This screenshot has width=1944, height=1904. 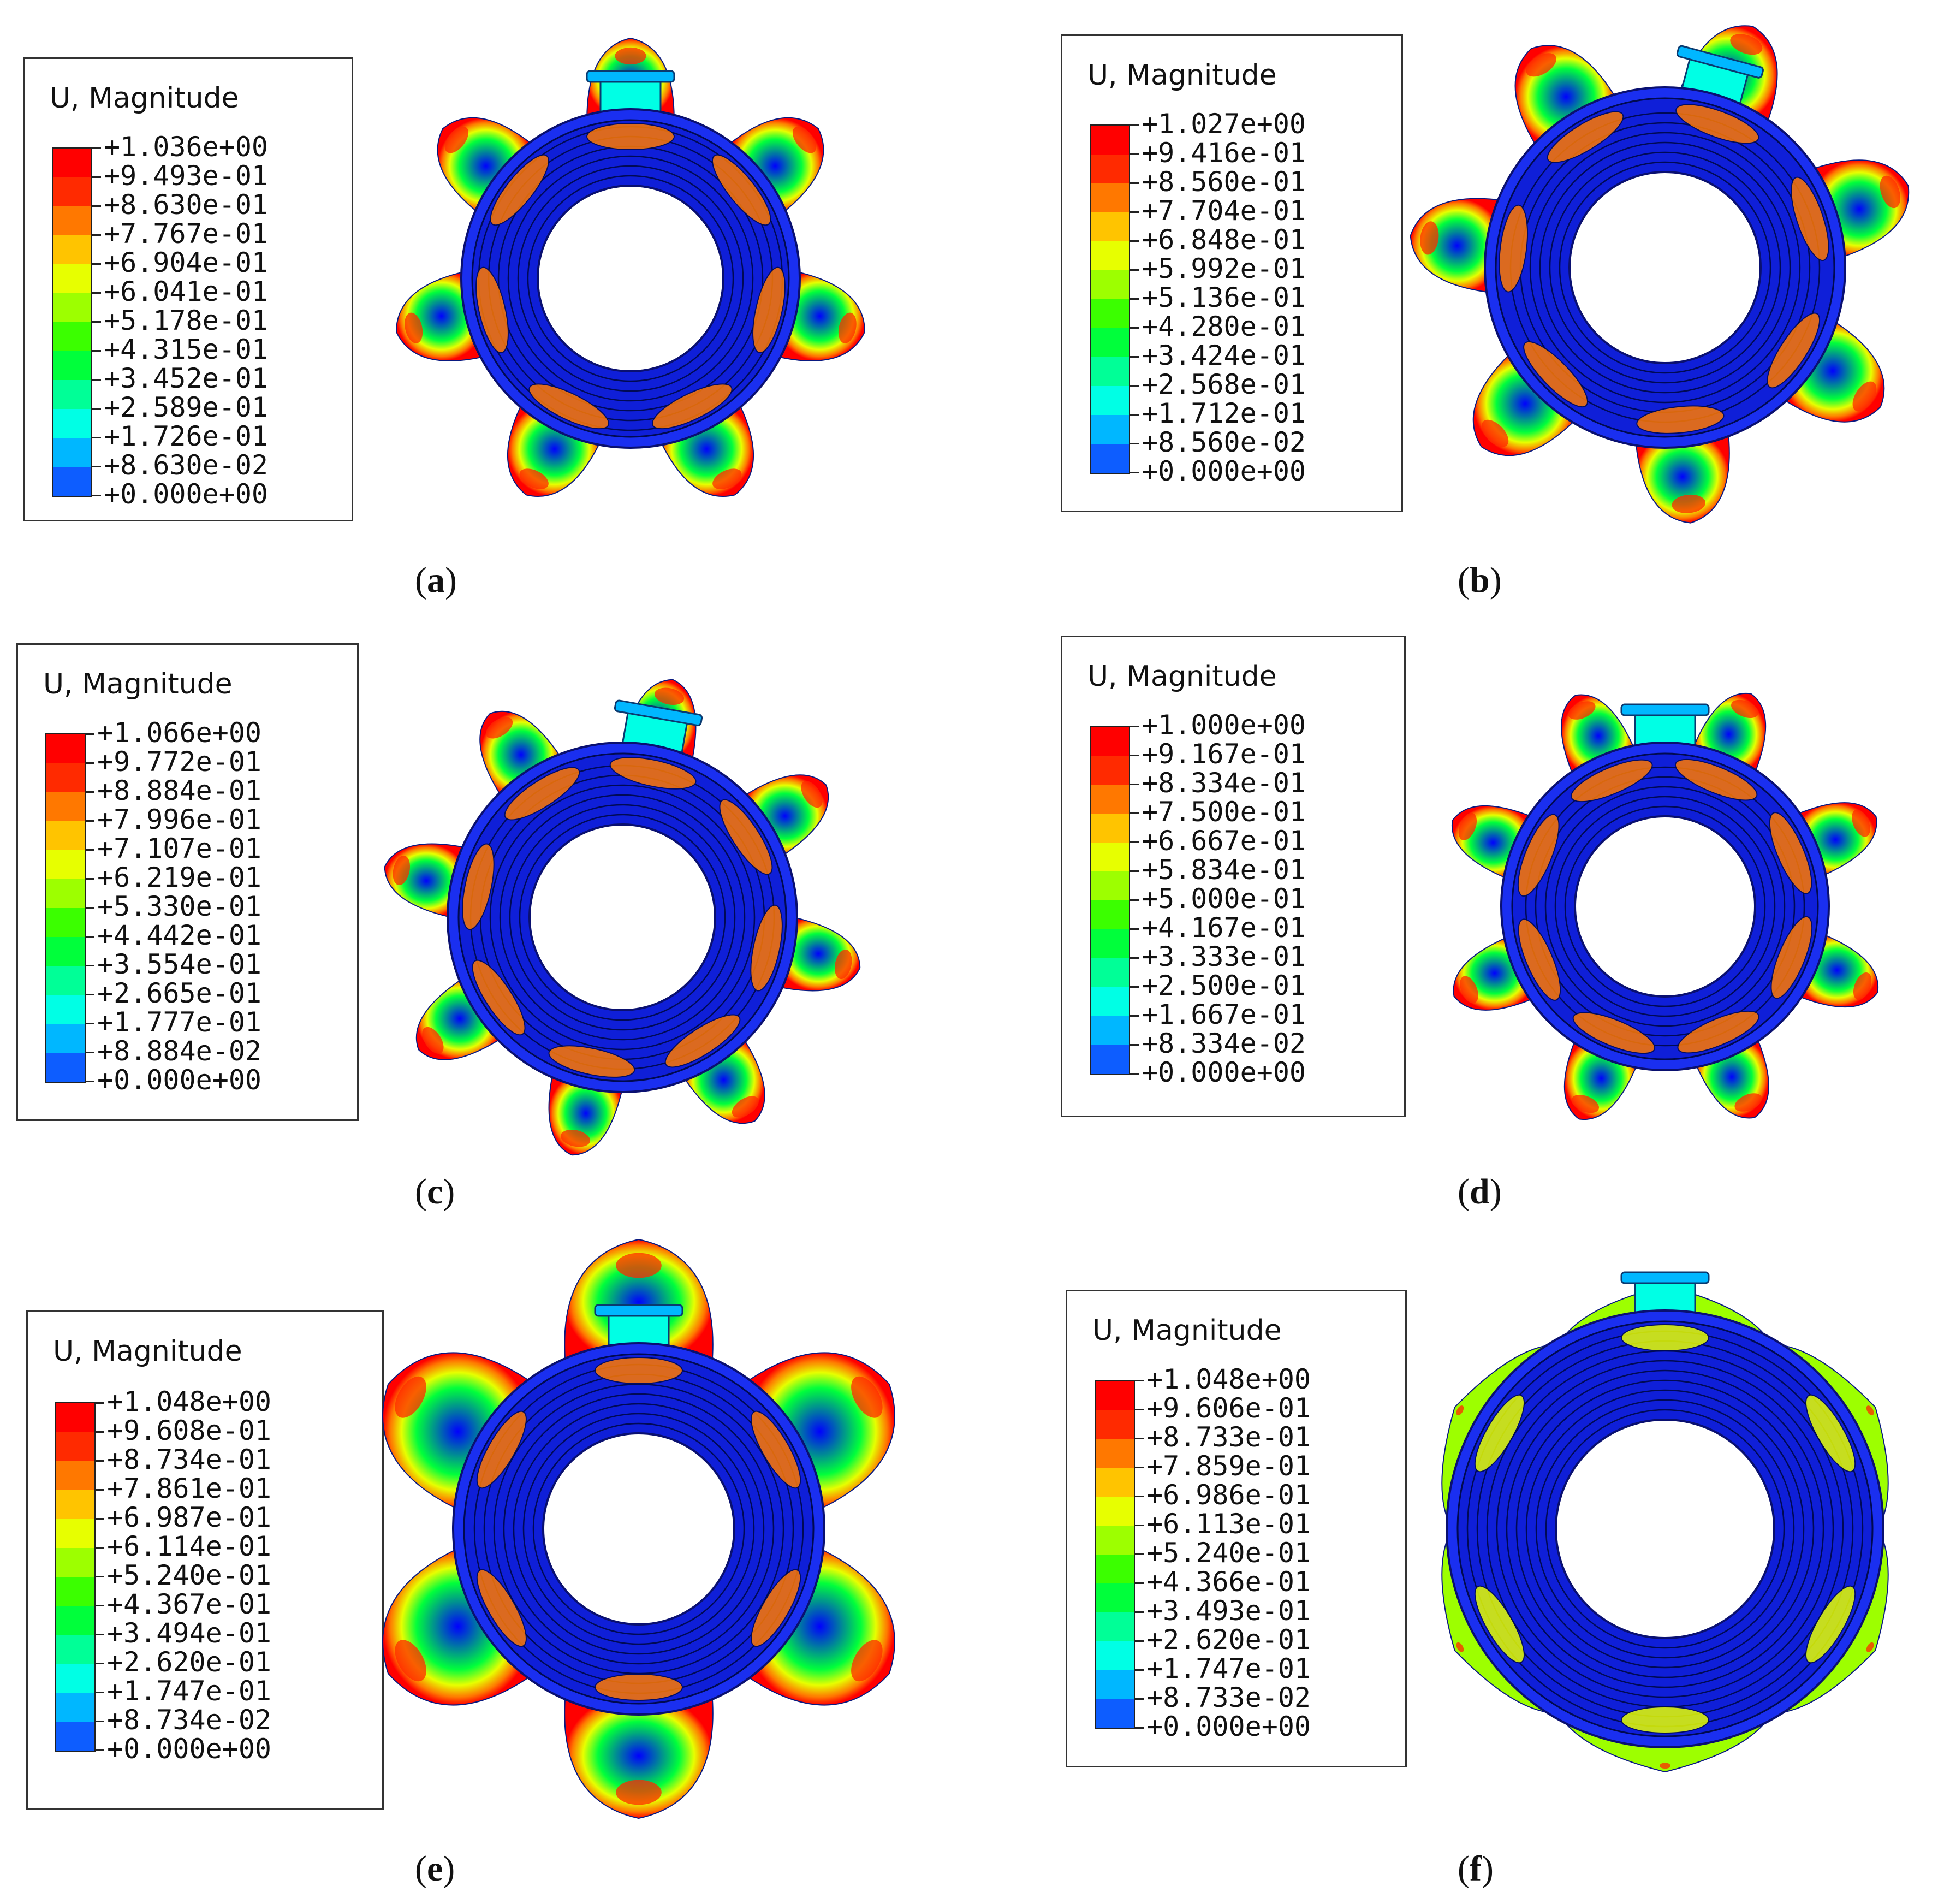 I want to click on nozzle-flange, so click(x=1720, y=62).